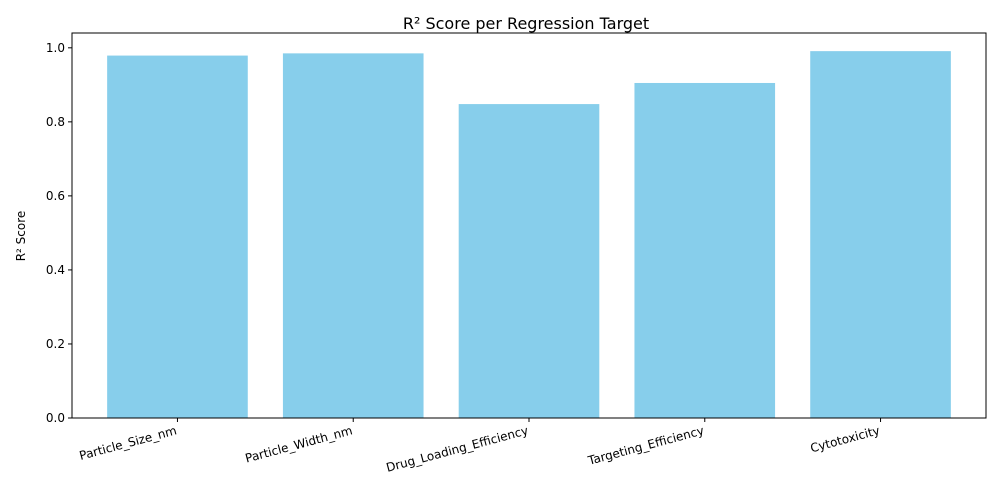  I want to click on chart-title: R² Score per Regression Target, so click(526, 23).